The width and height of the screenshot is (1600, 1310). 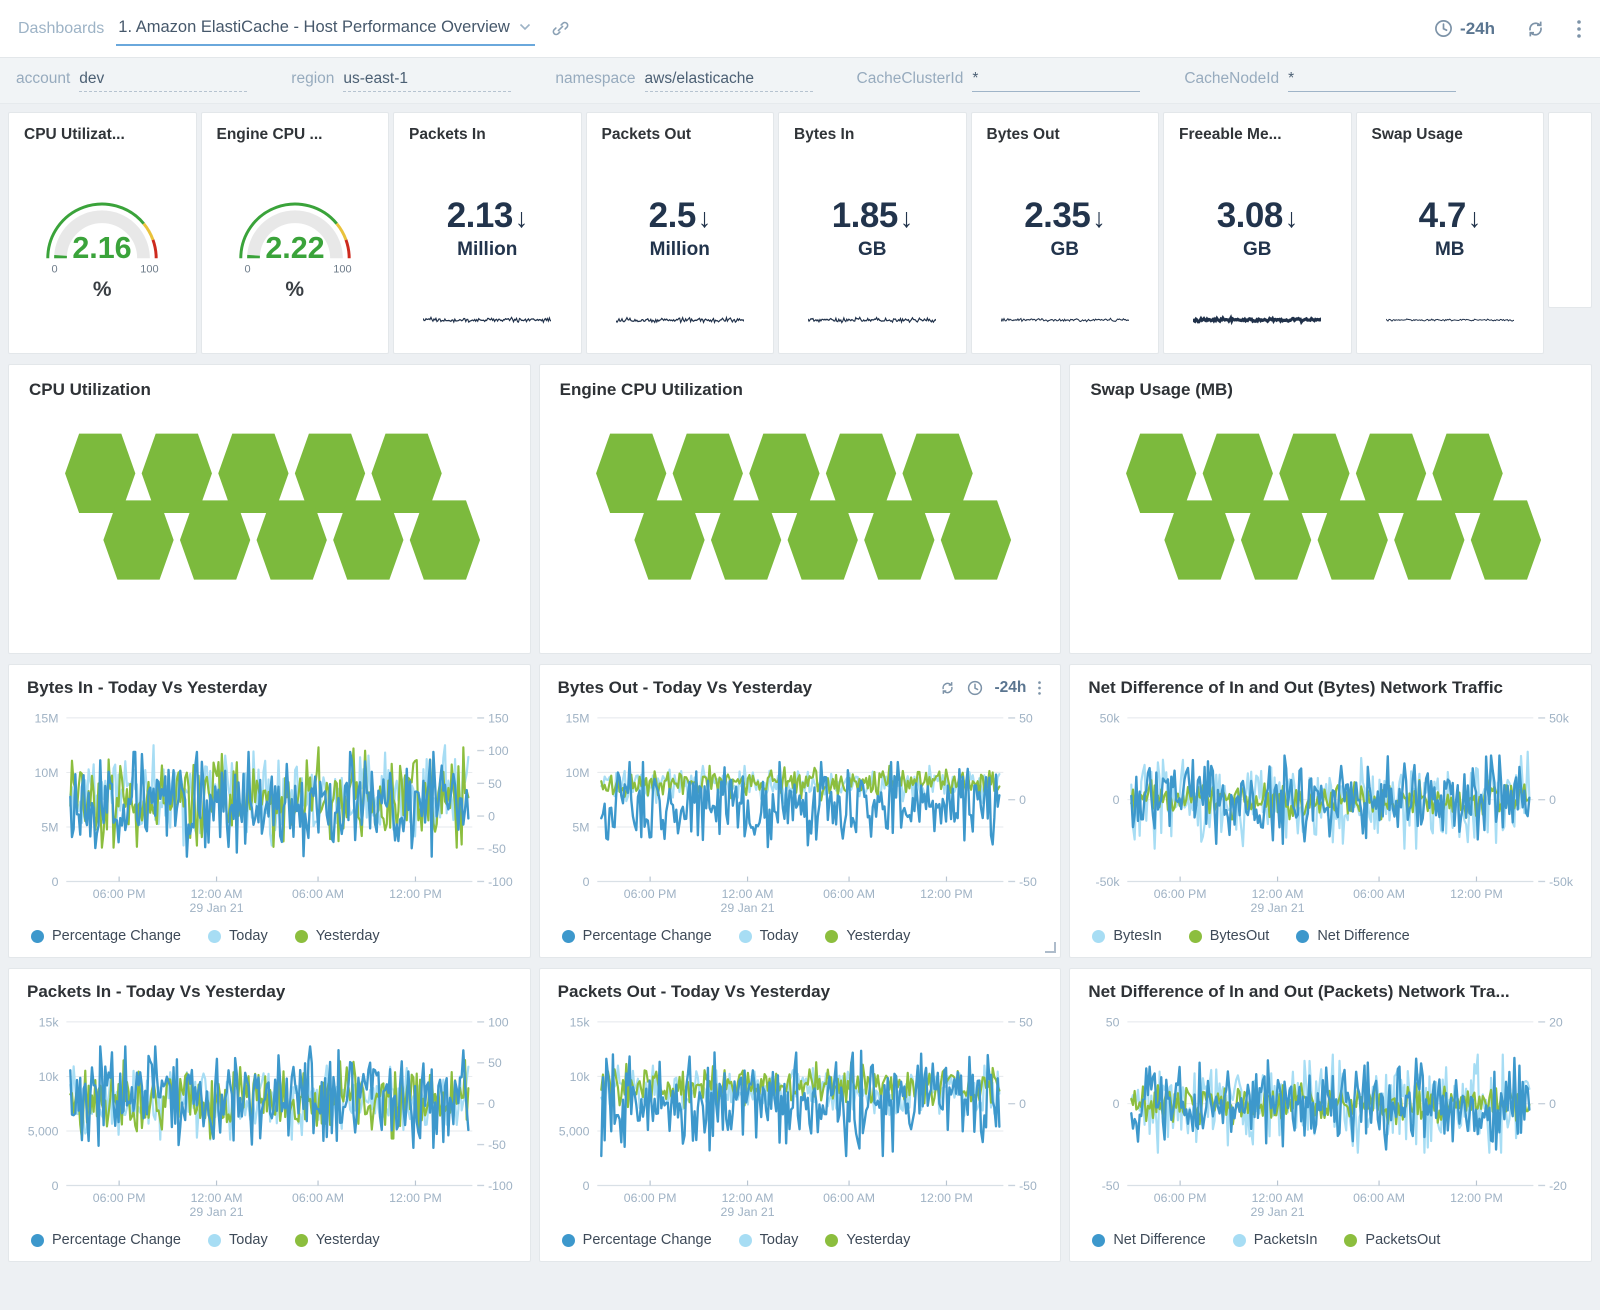 What do you see at coordinates (560, 28) in the screenshot?
I see `share-link-icon` at bounding box center [560, 28].